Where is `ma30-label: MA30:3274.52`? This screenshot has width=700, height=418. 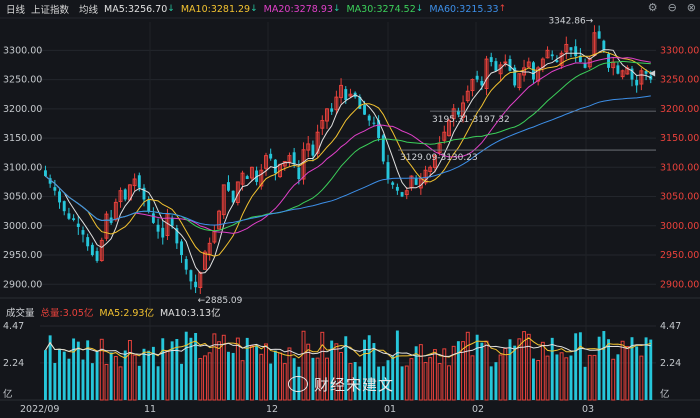 ma30-label: MA30:3274.52 is located at coordinates (381, 9).